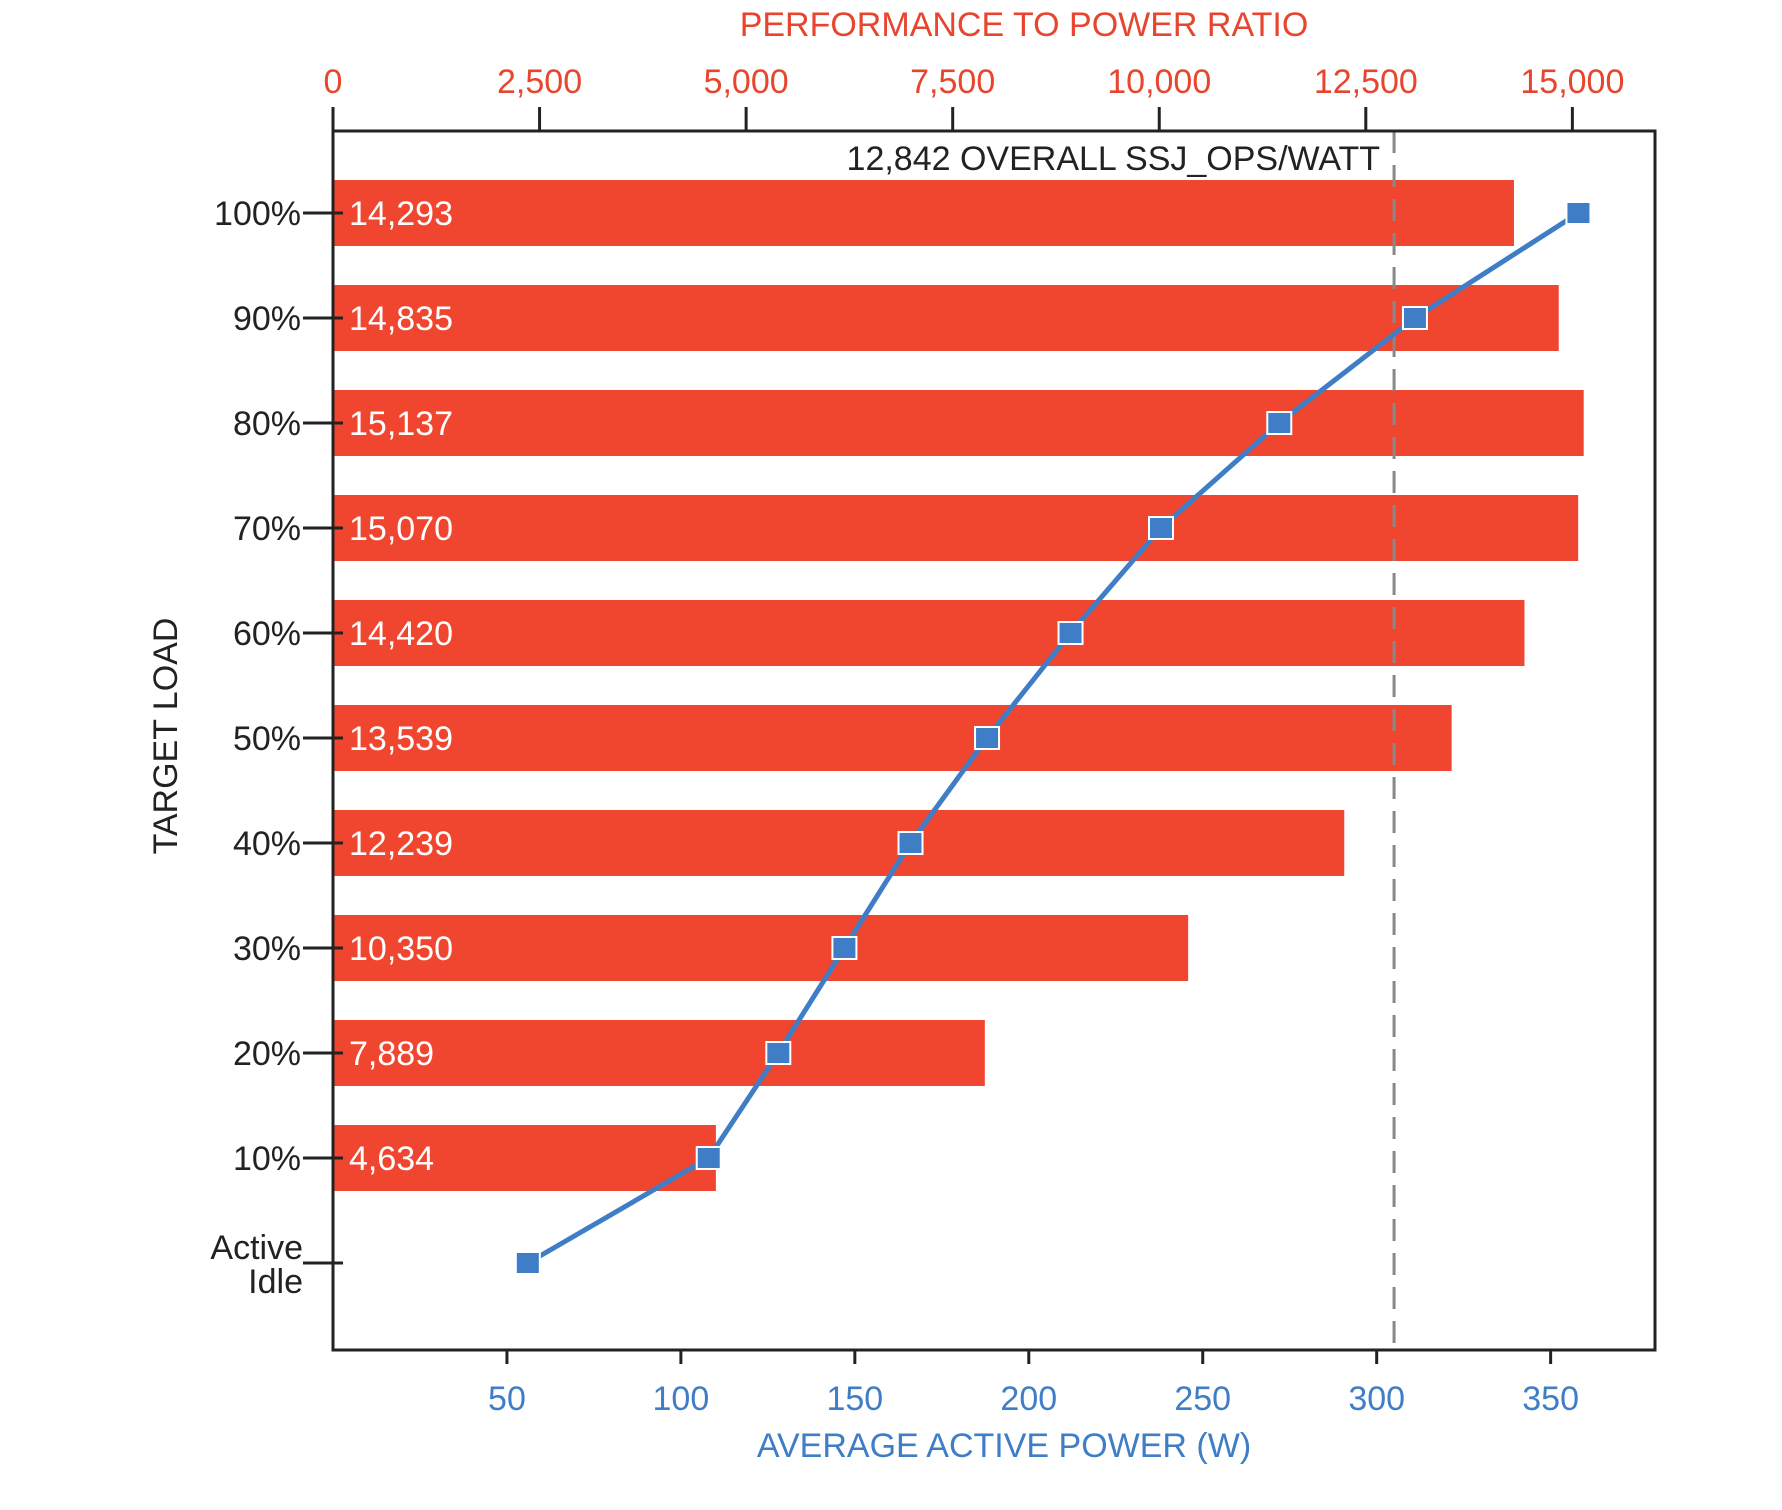  I want to click on bar-value-label-7: 10,350, so click(401, 949).